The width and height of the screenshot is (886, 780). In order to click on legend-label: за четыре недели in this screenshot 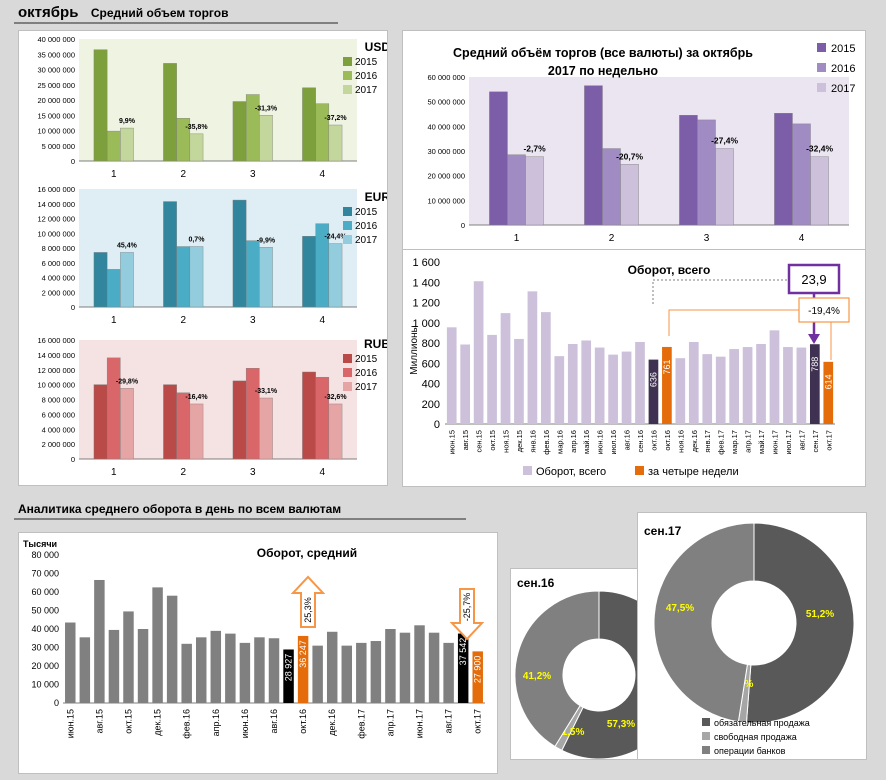, I will do `click(693, 472)`.